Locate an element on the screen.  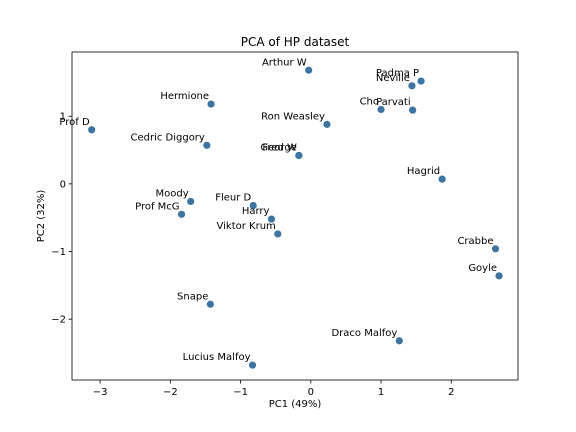
point-label: Crabbe is located at coordinates (475, 241).